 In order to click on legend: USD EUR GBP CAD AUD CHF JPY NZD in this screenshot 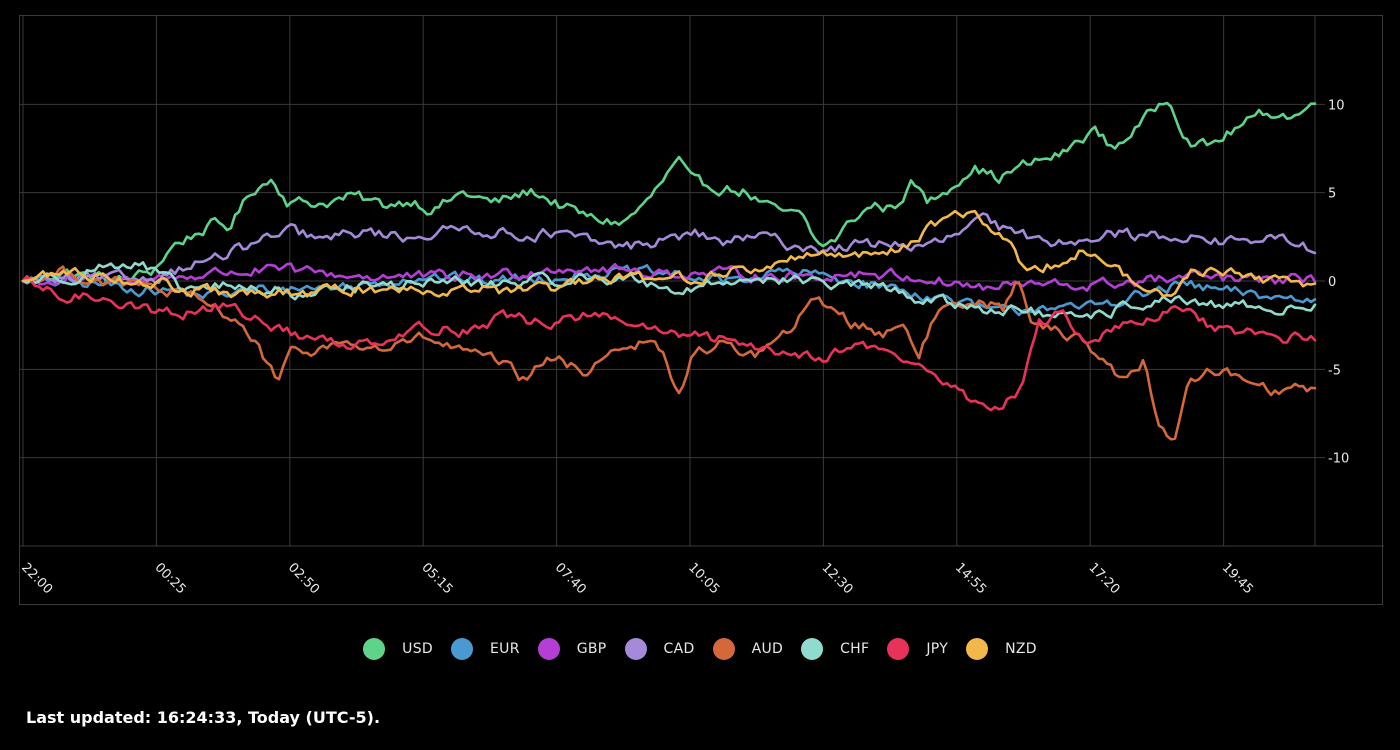, I will do `click(700, 649)`.